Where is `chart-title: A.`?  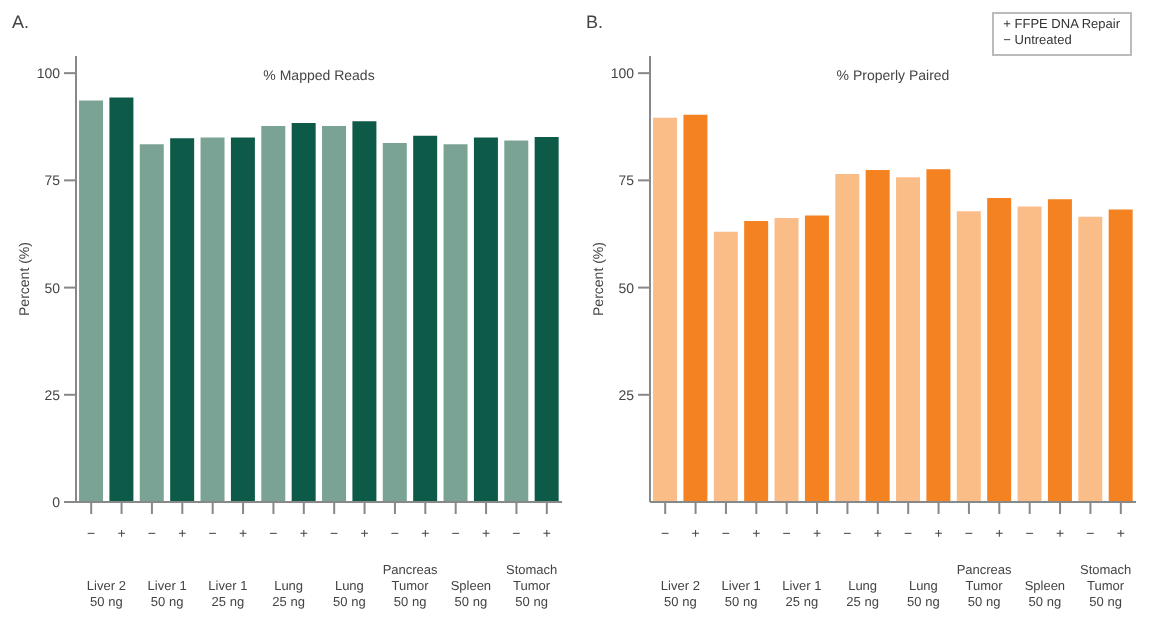
chart-title: A. is located at coordinates (21, 22).